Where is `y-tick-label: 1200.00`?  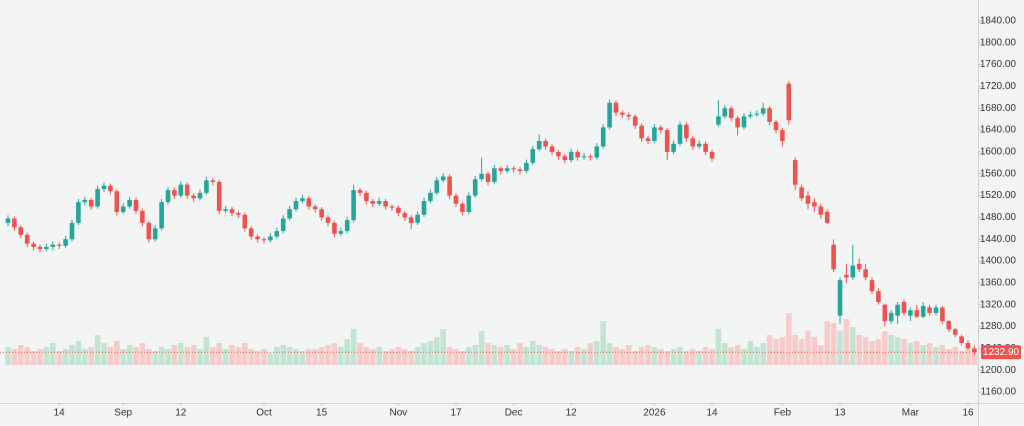 y-tick-label: 1200.00 is located at coordinates (998, 370).